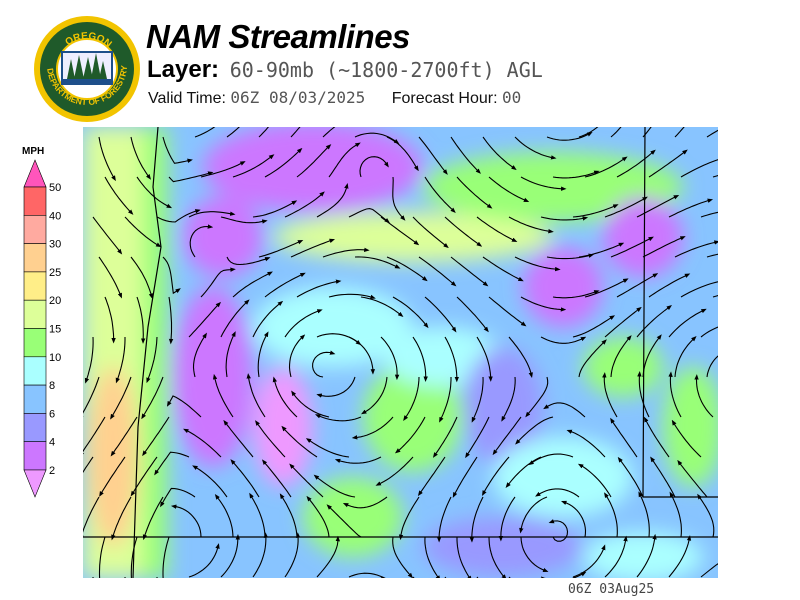 This screenshot has height=600, width=800. Describe the element at coordinates (511, 97) in the screenshot. I see `forecast-hour-value: 00` at that location.